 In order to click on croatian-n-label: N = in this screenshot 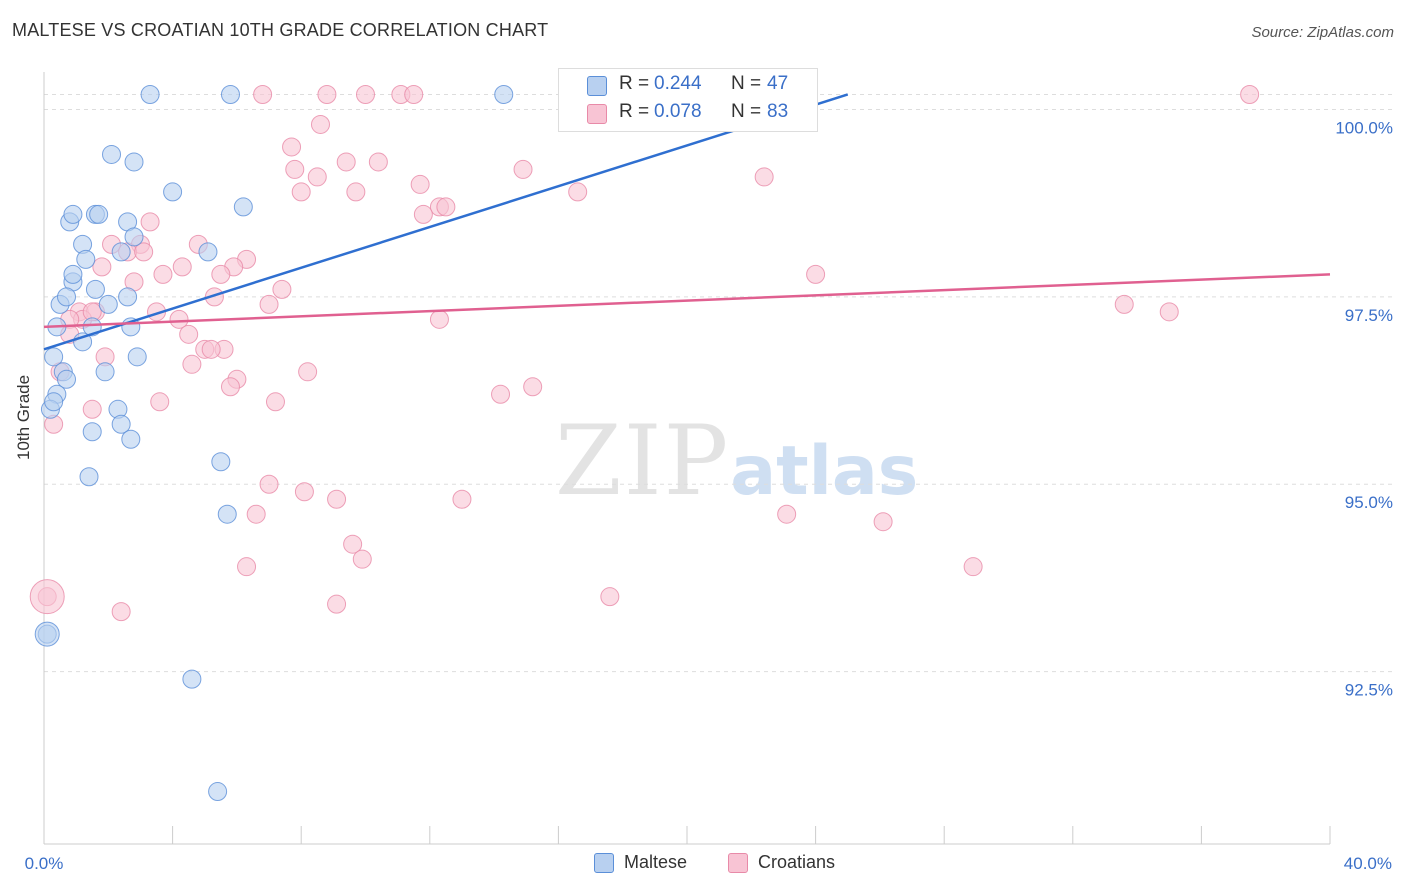, I will do `click(746, 111)`.